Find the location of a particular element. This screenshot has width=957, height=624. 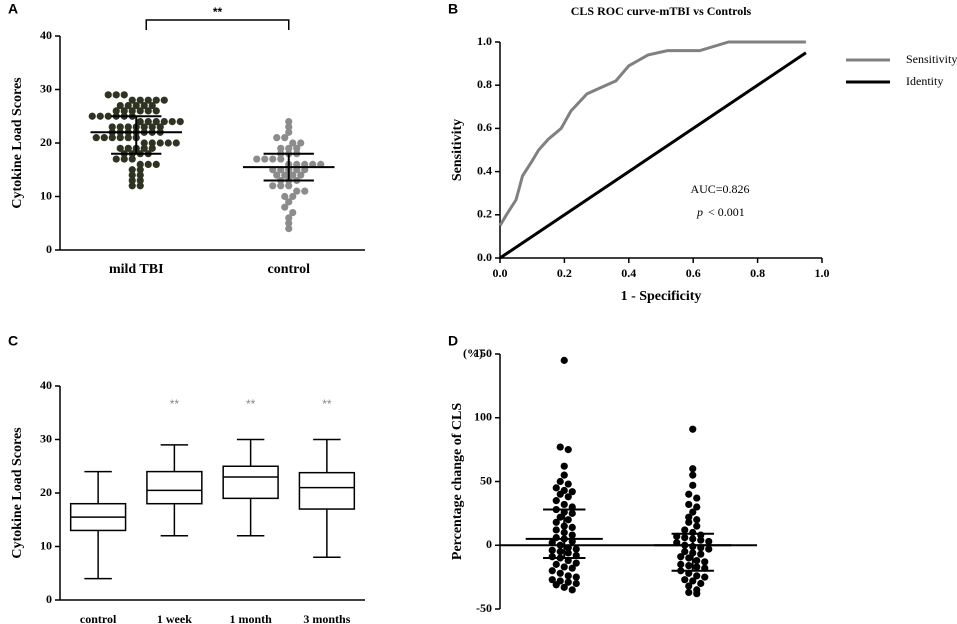

y-tick-label: 0 is located at coordinates (49, 249).